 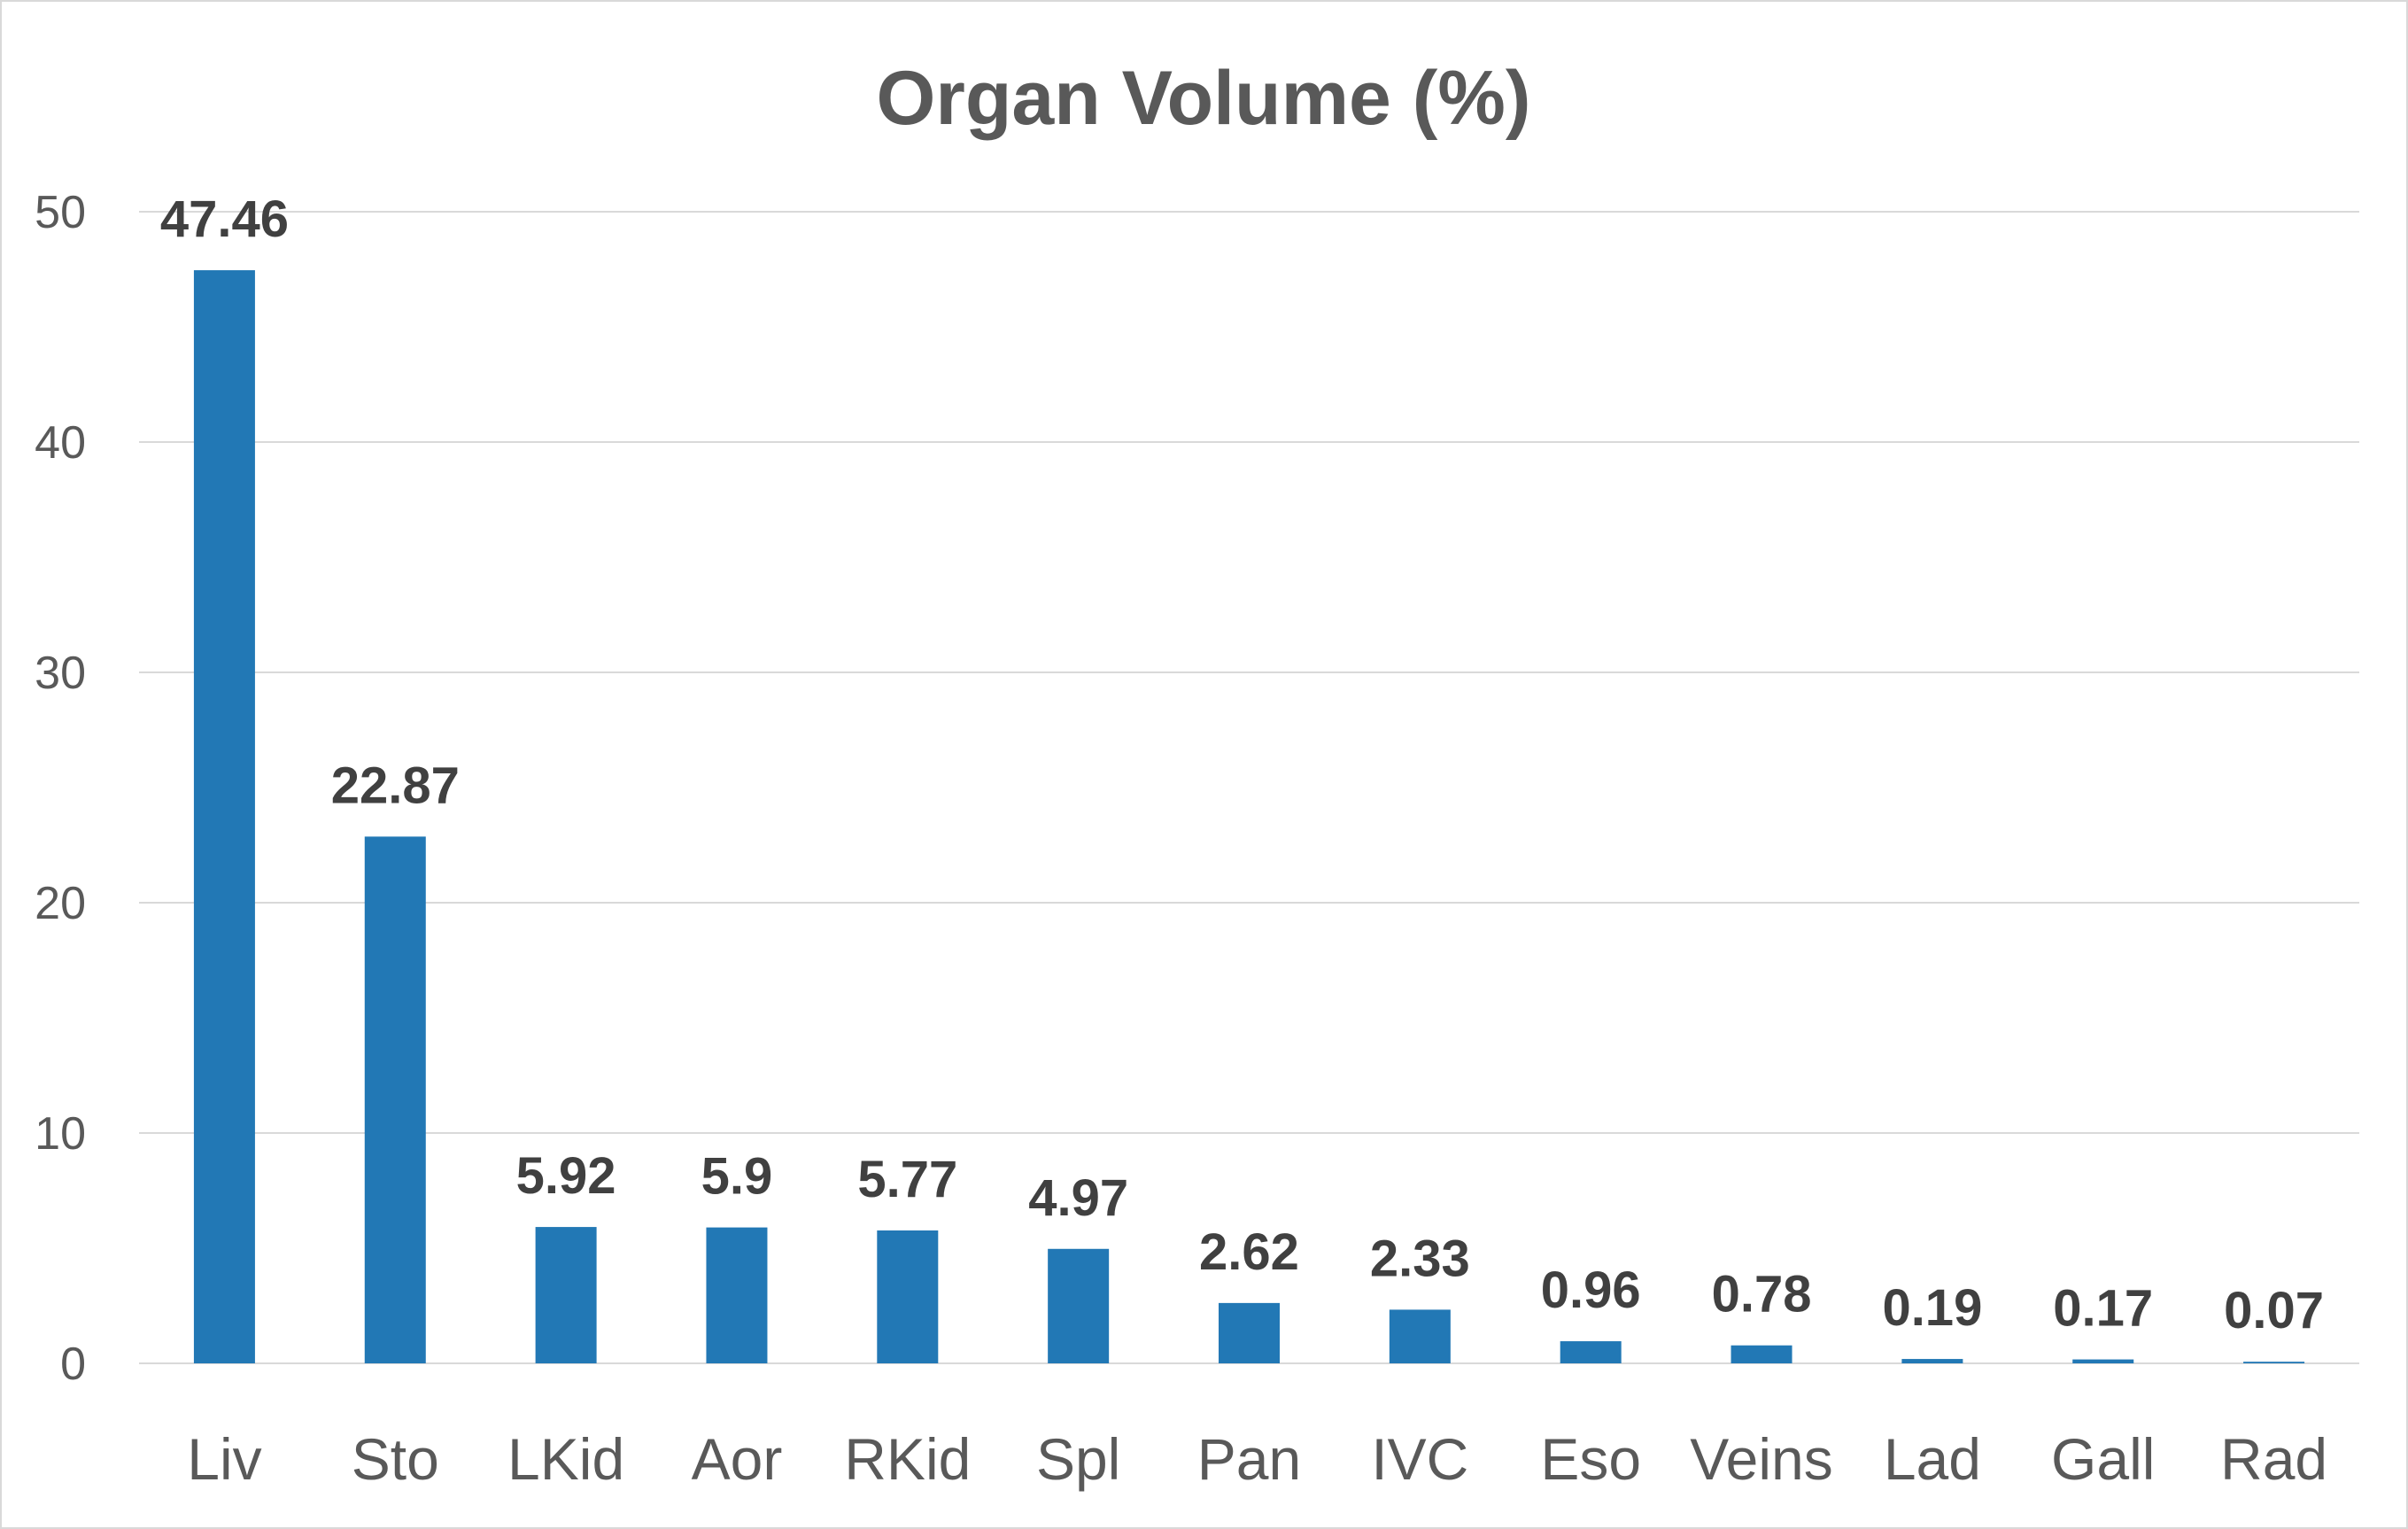 What do you see at coordinates (224, 219) in the screenshot?
I see `data-label: 47.46` at bounding box center [224, 219].